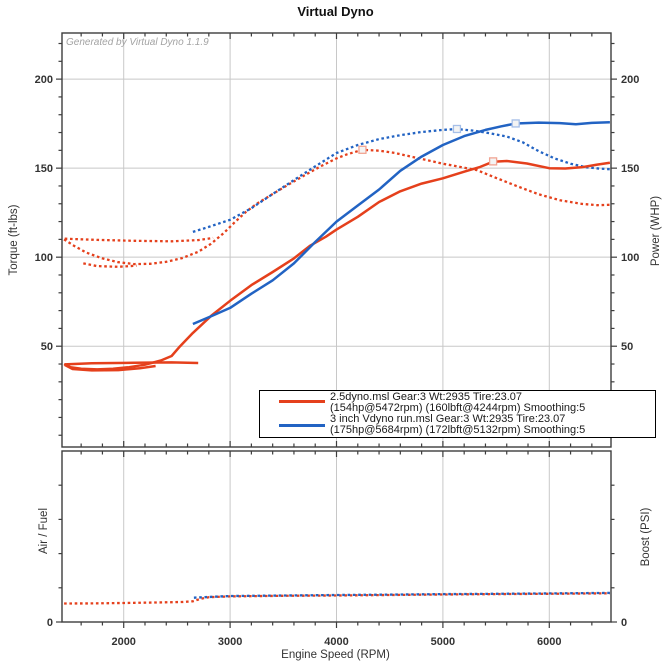  Describe the element at coordinates (44, 80) in the screenshot. I see `y-tick-label-left: 200` at that location.